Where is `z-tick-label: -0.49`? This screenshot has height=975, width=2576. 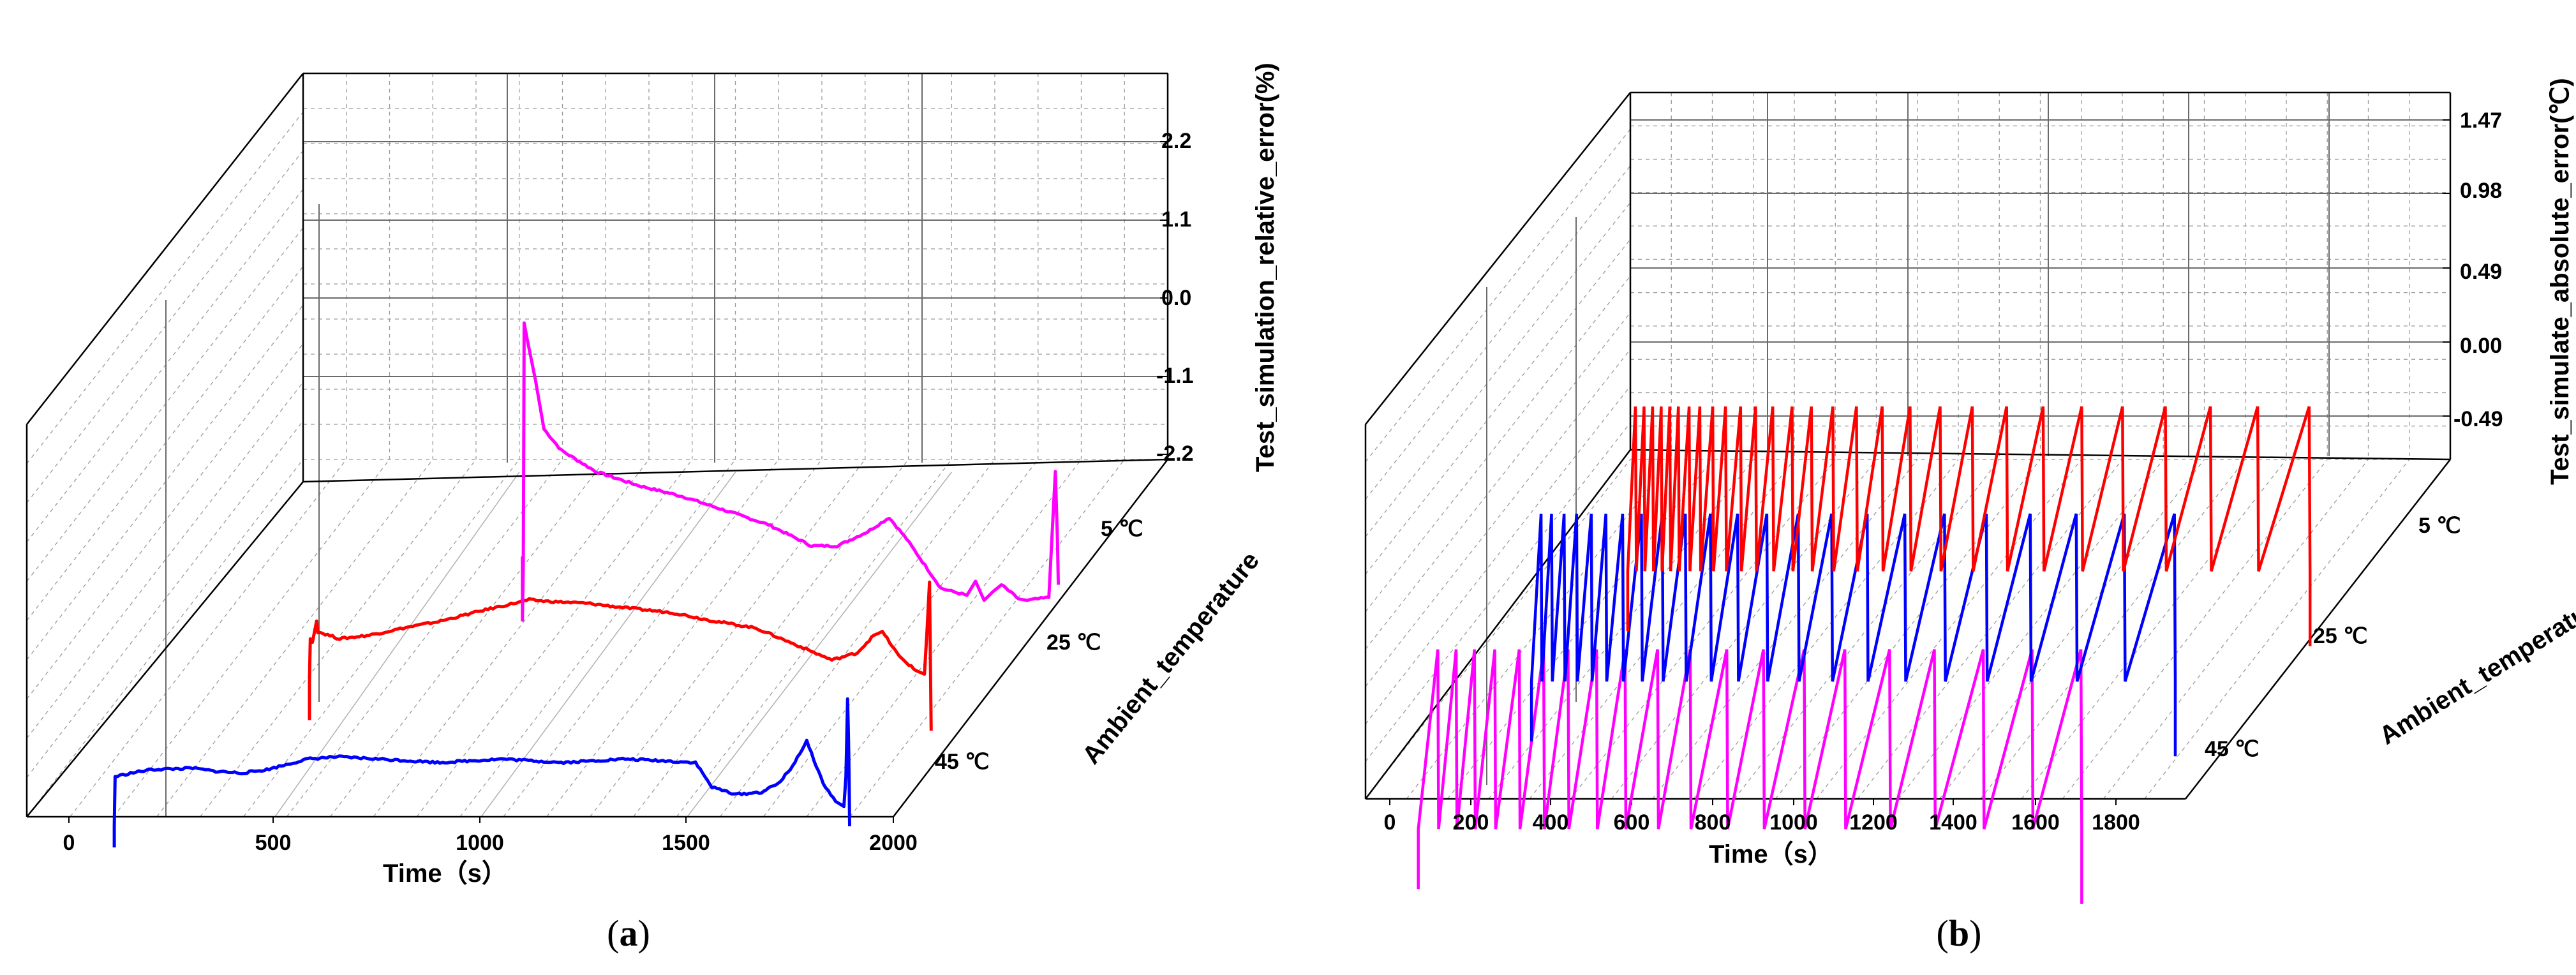 z-tick-label: -0.49 is located at coordinates (2478, 419).